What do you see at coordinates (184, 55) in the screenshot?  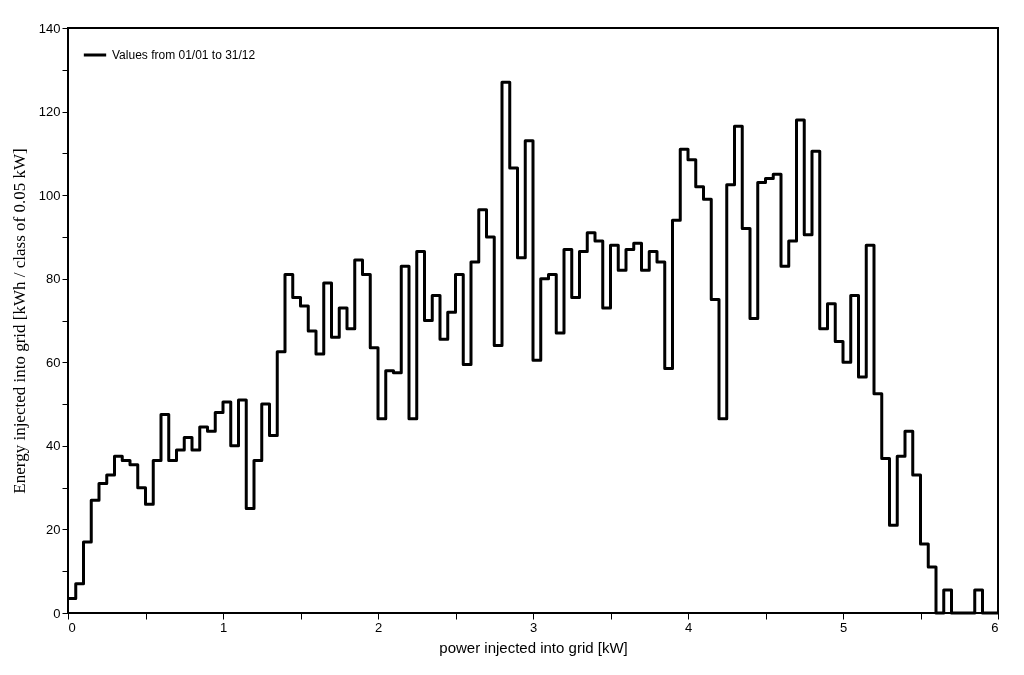 I see `legend-label: Values from 01/01 to 31/12` at bounding box center [184, 55].